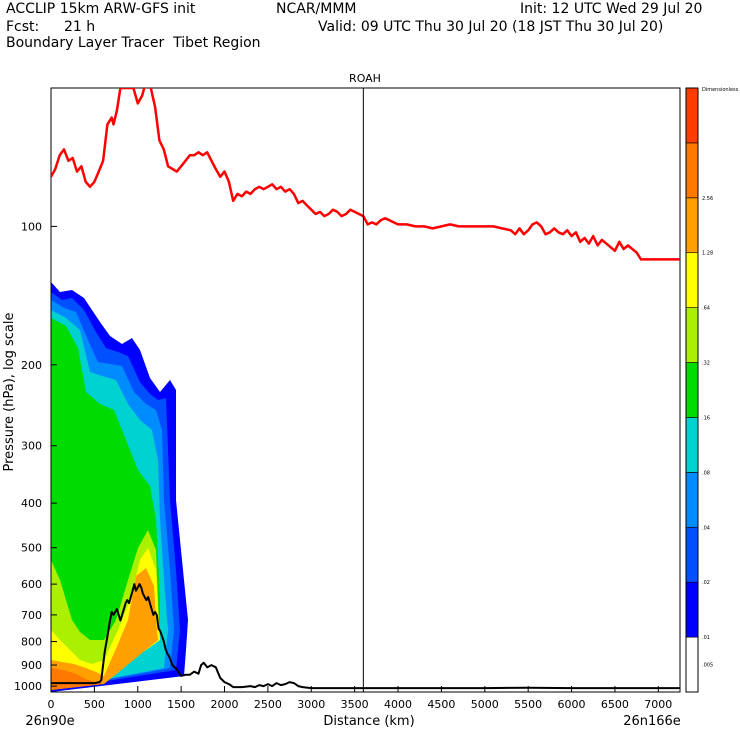 The width and height of the screenshot is (740, 740). Describe the element at coordinates (31, 365) in the screenshot. I see `y-tick-label: 200` at that location.